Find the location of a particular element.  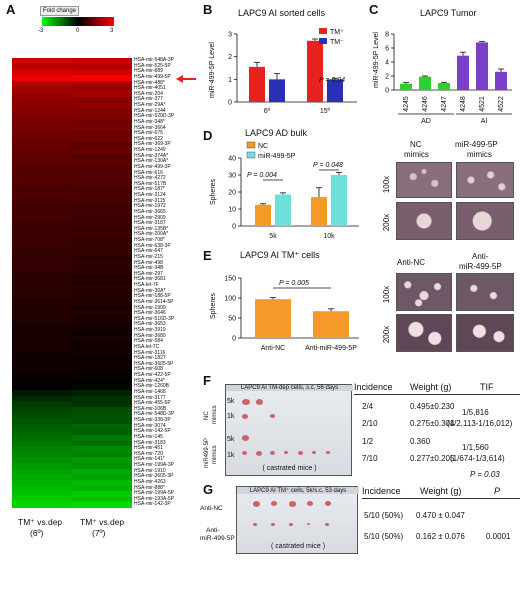

chart-b-ytick-label: 1 is located at coordinates (230, 80).